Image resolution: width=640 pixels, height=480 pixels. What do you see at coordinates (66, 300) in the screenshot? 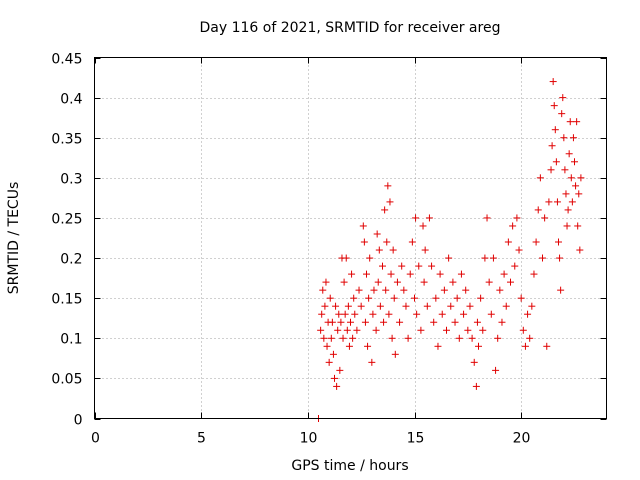
I see `y-tick-label: 0.15` at bounding box center [66, 300].